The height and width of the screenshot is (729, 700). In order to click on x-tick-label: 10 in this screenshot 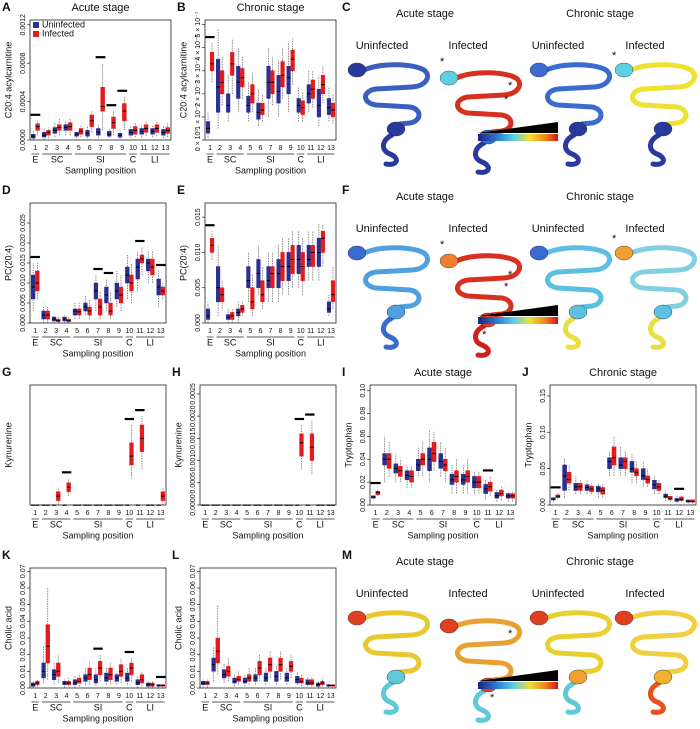, I will do `click(129, 331)`.